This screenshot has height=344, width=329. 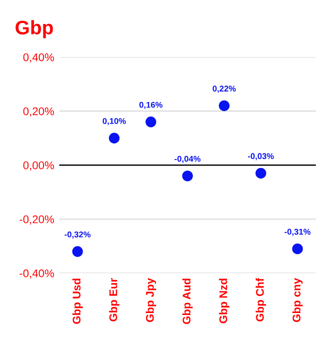 I want to click on x-tick-label: Gbp cny, so click(x=297, y=300).